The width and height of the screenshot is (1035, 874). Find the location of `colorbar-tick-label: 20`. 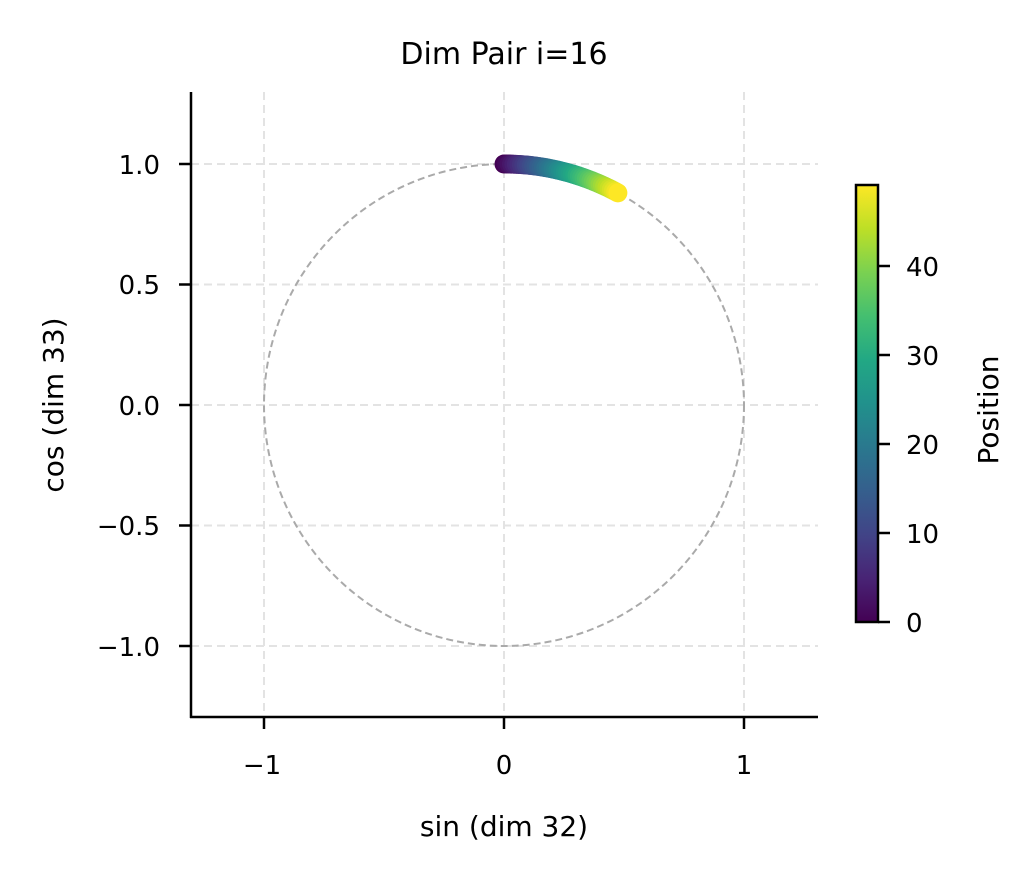

colorbar-tick-label: 20 is located at coordinates (922, 446).